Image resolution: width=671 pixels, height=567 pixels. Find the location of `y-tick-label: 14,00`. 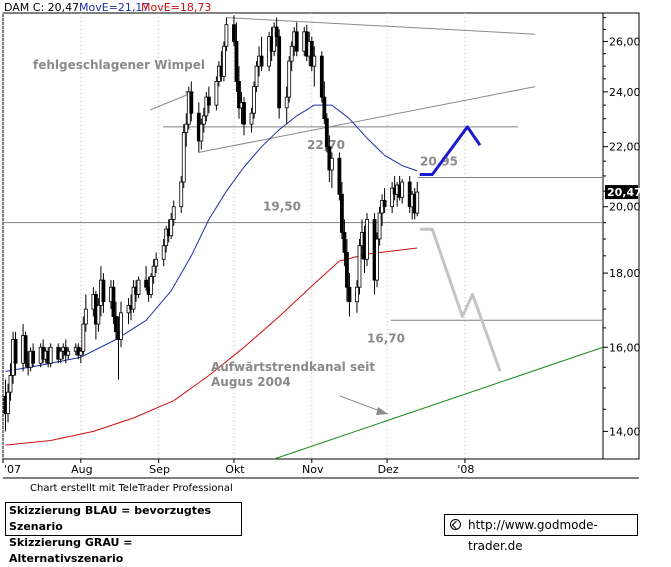

y-tick-label: 14,00 is located at coordinates (625, 431).